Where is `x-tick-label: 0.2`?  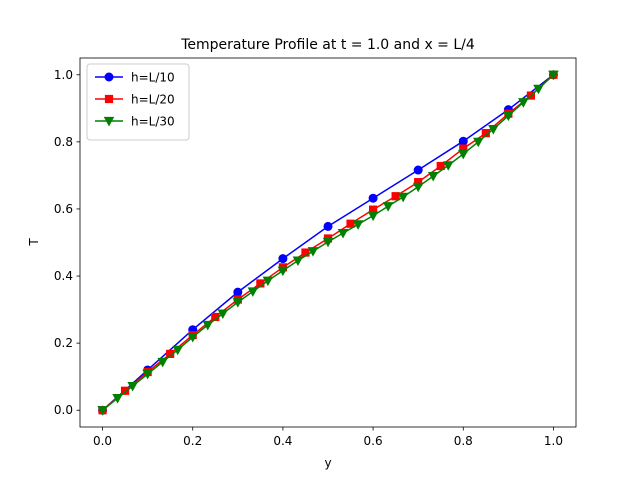 x-tick-label: 0.2 is located at coordinates (192, 441).